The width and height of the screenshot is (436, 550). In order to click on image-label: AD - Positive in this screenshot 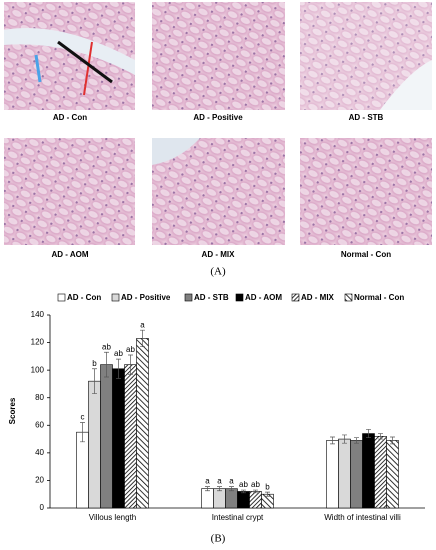, I will do `click(218, 117)`.